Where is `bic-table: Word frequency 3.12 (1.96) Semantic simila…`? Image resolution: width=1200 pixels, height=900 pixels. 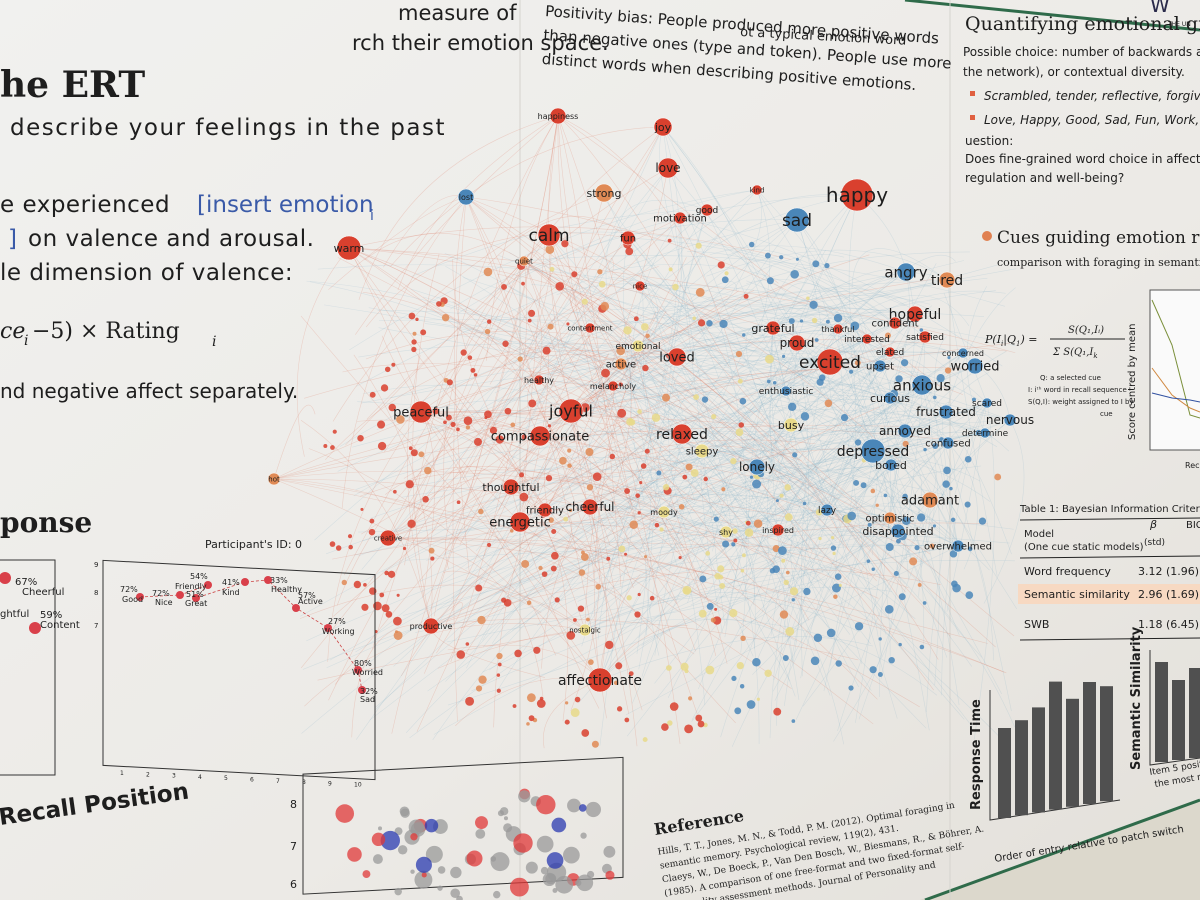 bic-table: Word frequency 3.12 (1.96) Semantic simila… is located at coordinates (1111, 598).